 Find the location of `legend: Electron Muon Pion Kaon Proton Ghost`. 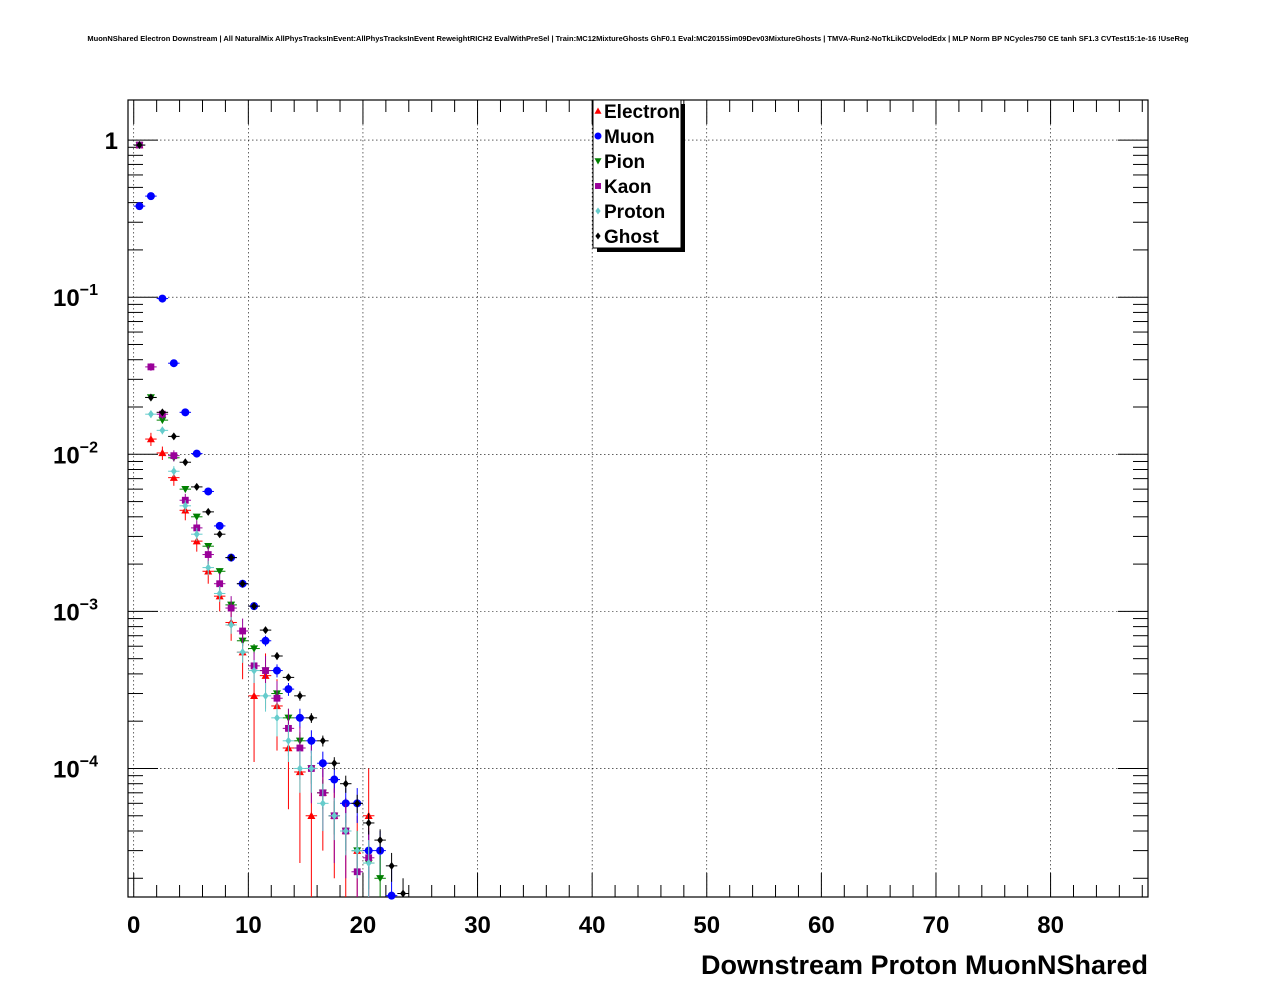

legend: Electron Muon Pion Kaon Proton Ghost is located at coordinates (638, 175).